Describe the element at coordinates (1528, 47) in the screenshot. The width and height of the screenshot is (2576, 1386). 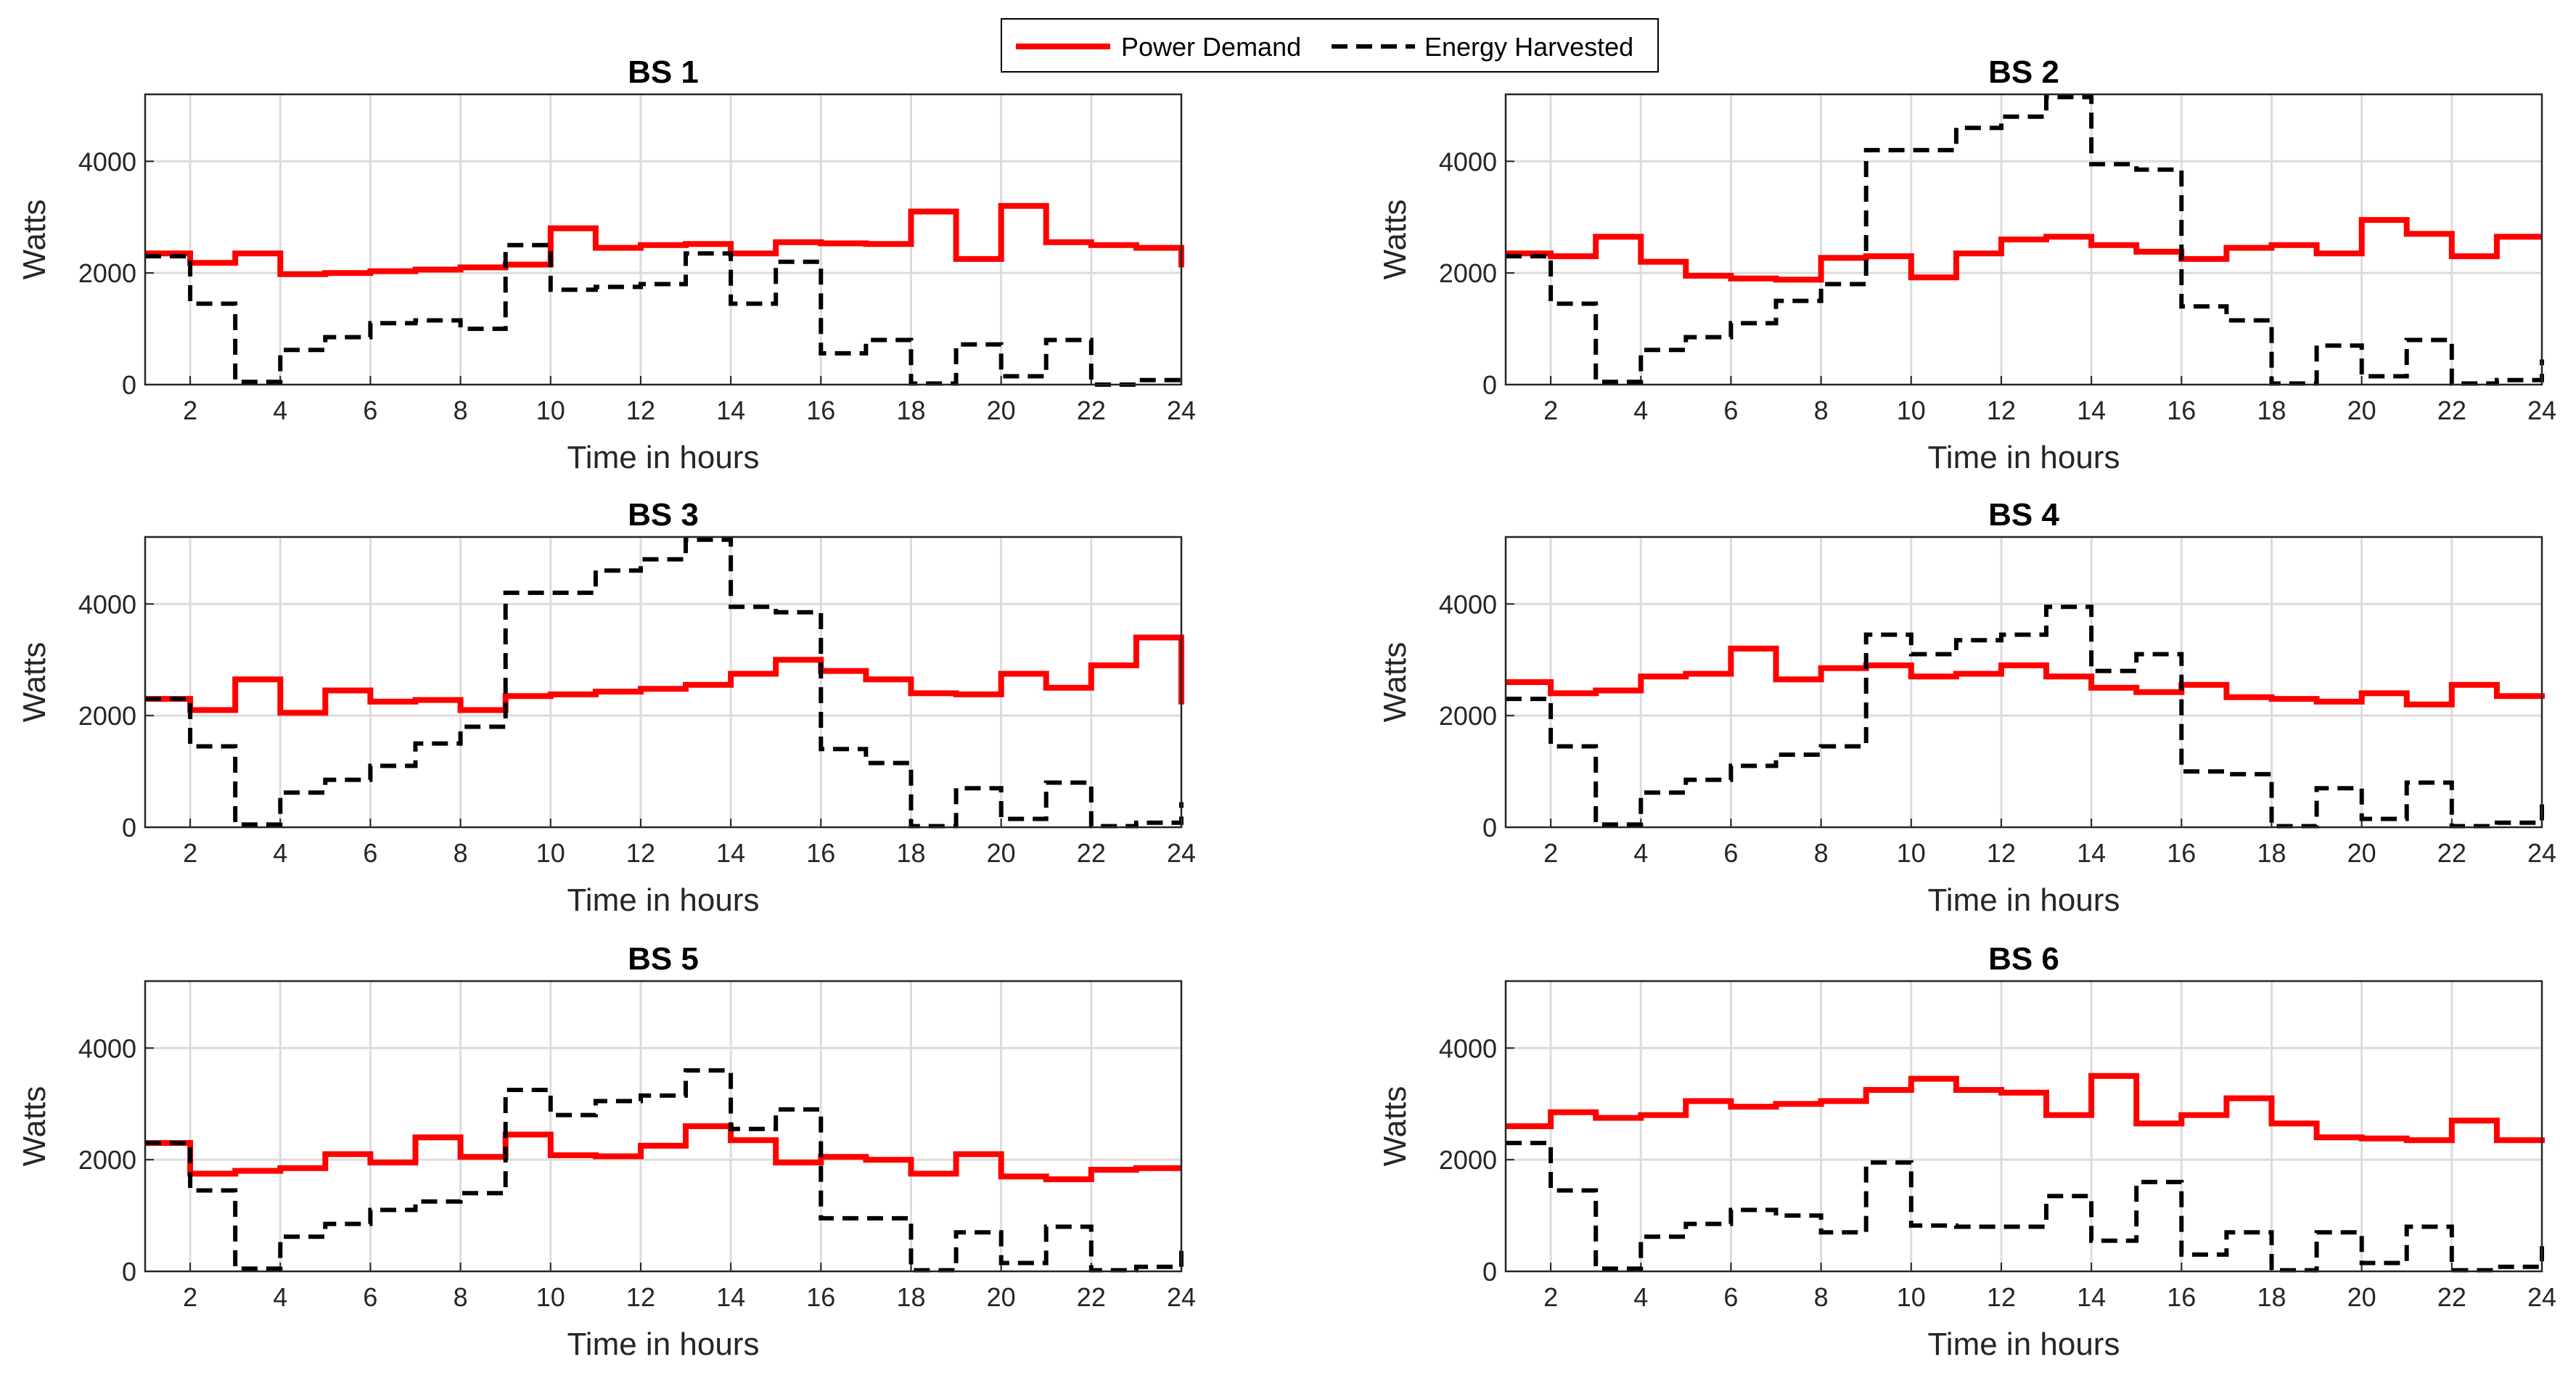
I see `legend-energy-label: Energy Harvested` at that location.